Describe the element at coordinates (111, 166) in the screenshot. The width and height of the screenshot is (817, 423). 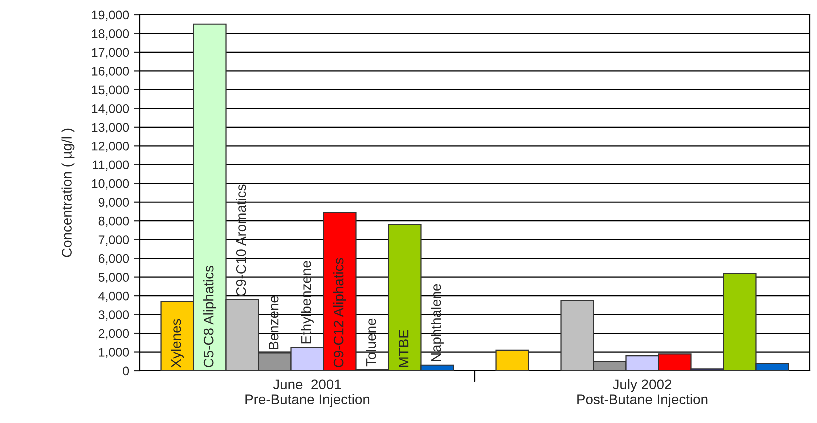
I see `y-tick-label: 11,000` at that location.